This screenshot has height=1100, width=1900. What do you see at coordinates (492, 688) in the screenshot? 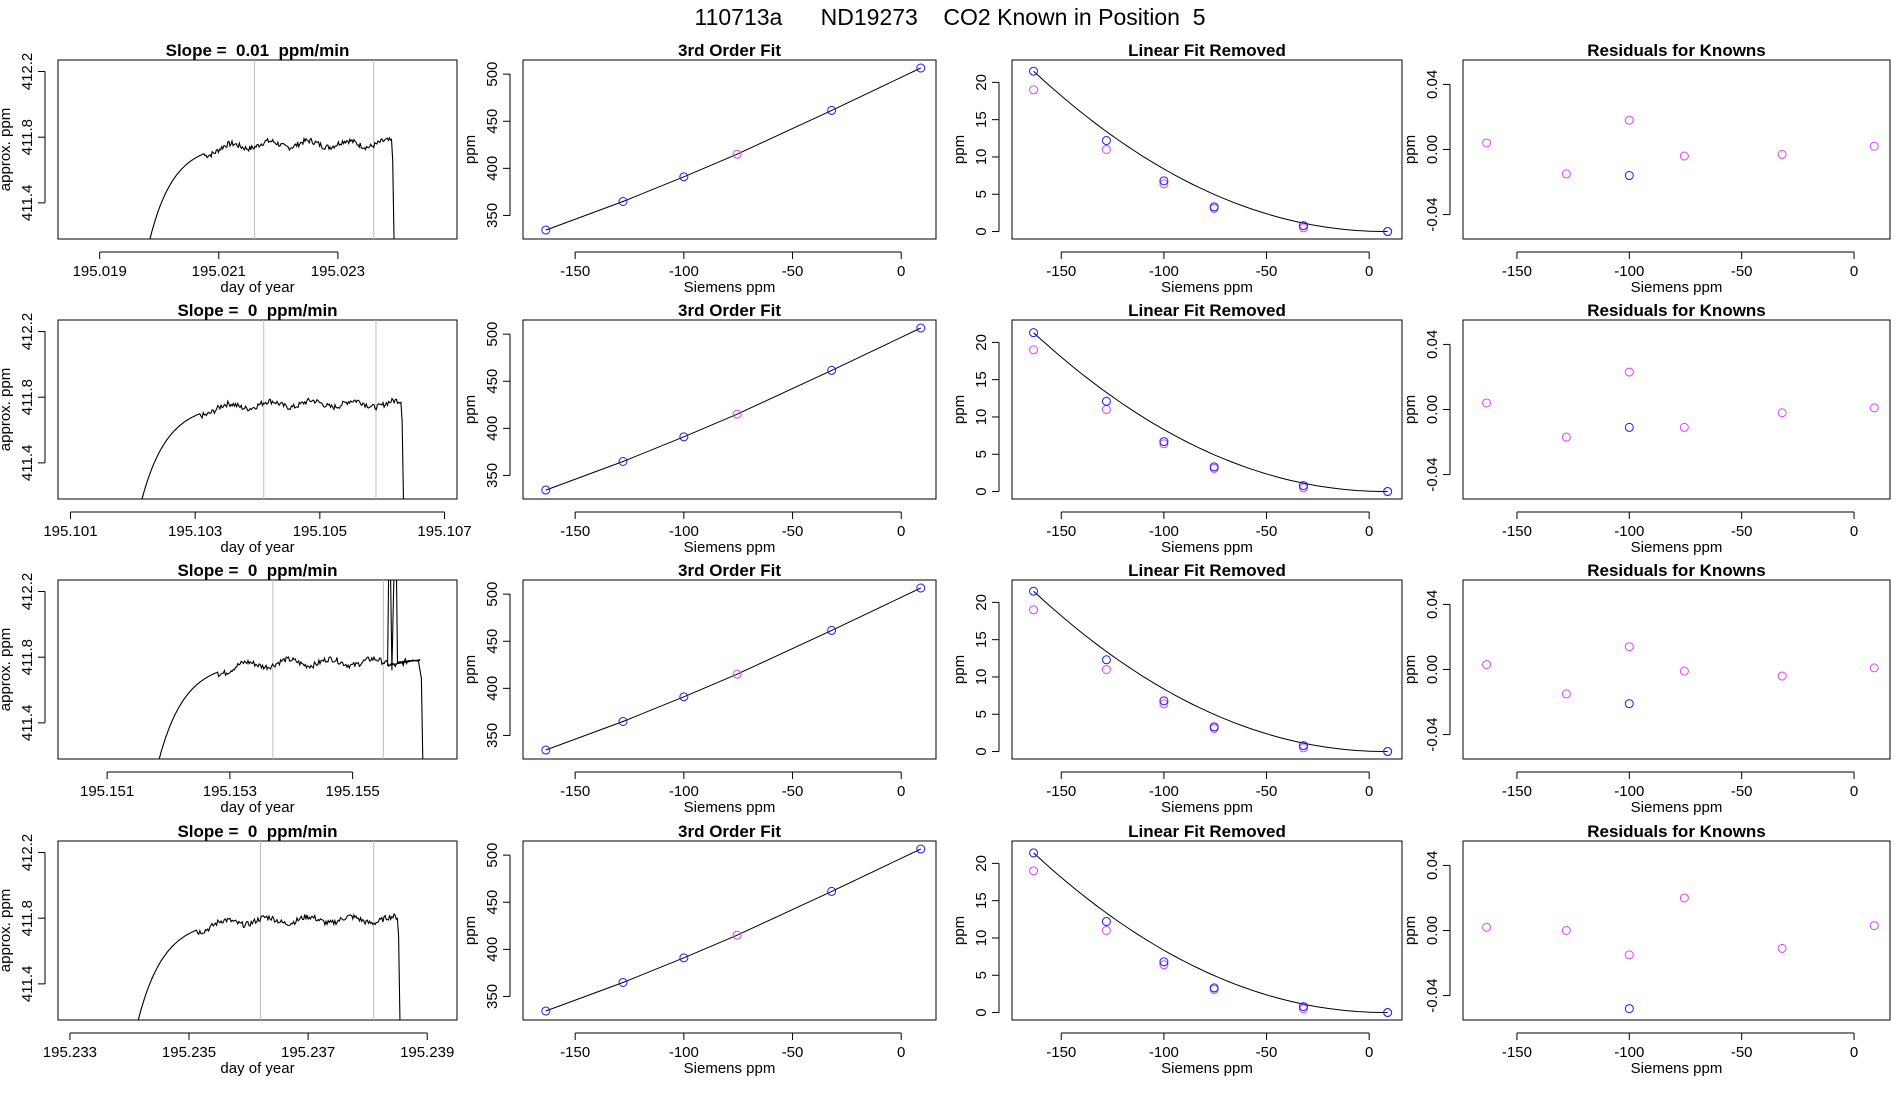
I see `y-tick-label: 400` at bounding box center [492, 688].